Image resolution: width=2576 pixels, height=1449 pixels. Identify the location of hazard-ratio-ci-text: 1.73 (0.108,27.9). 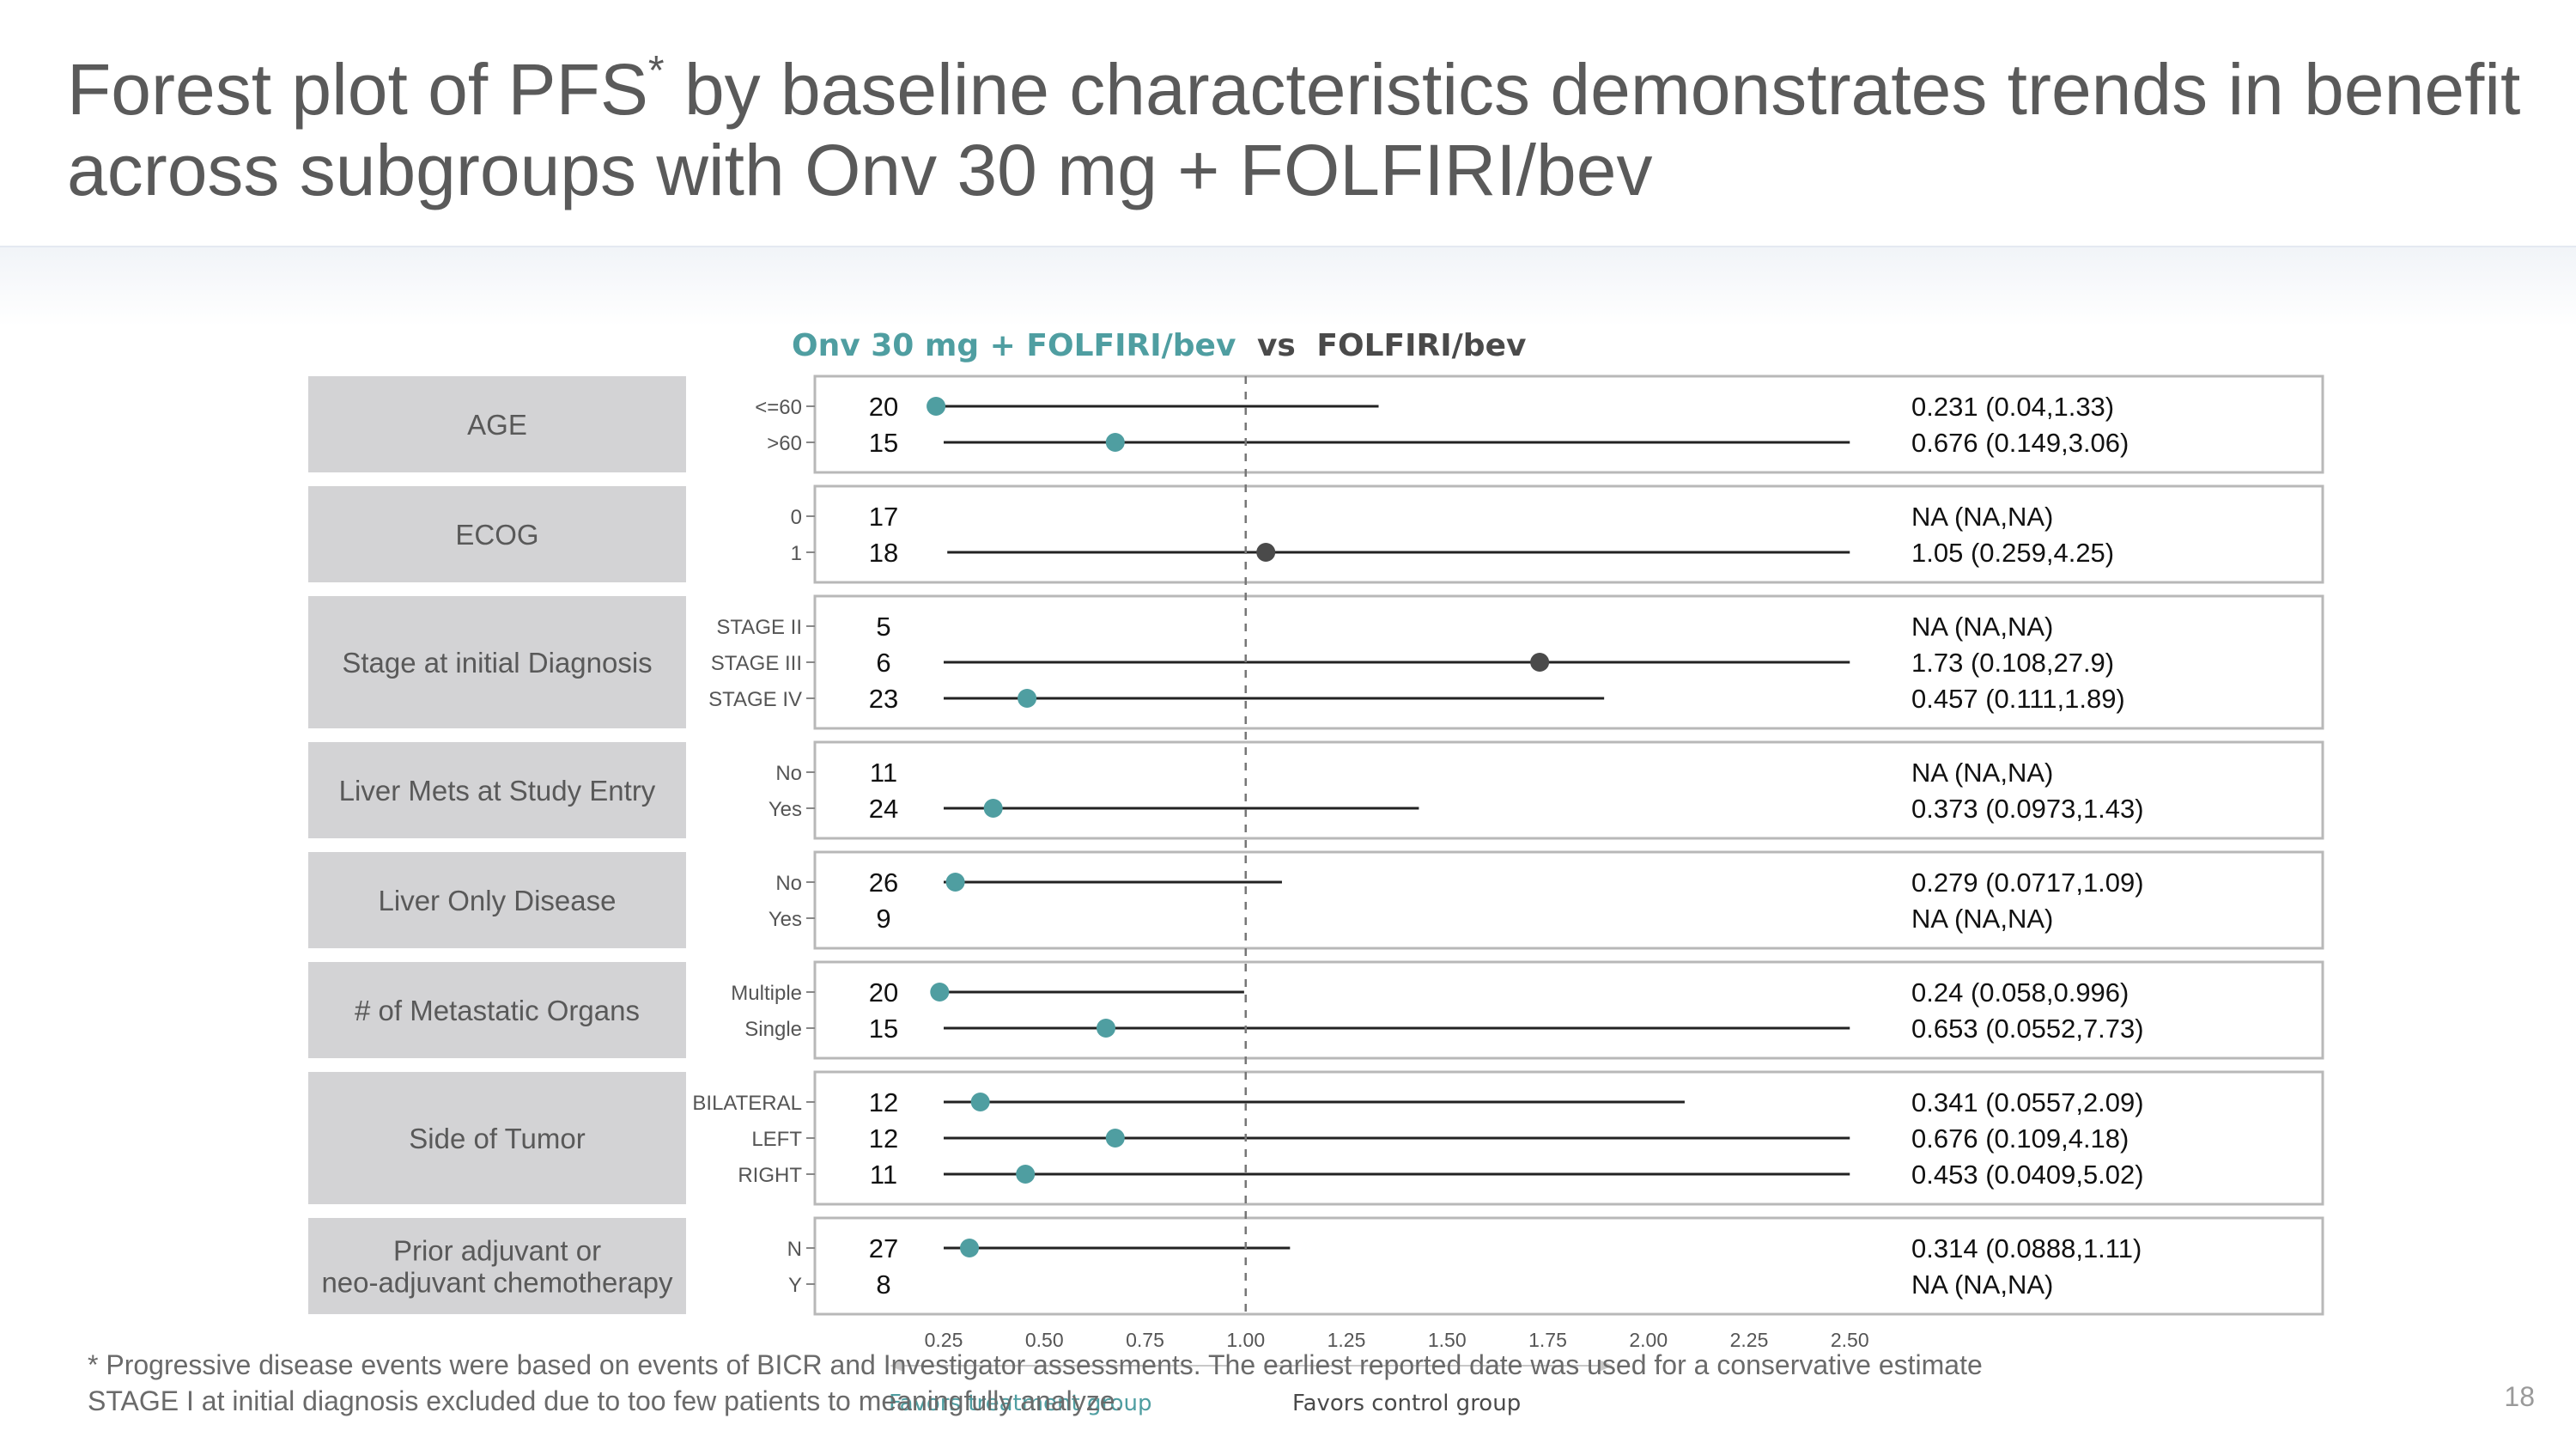
(2012, 663).